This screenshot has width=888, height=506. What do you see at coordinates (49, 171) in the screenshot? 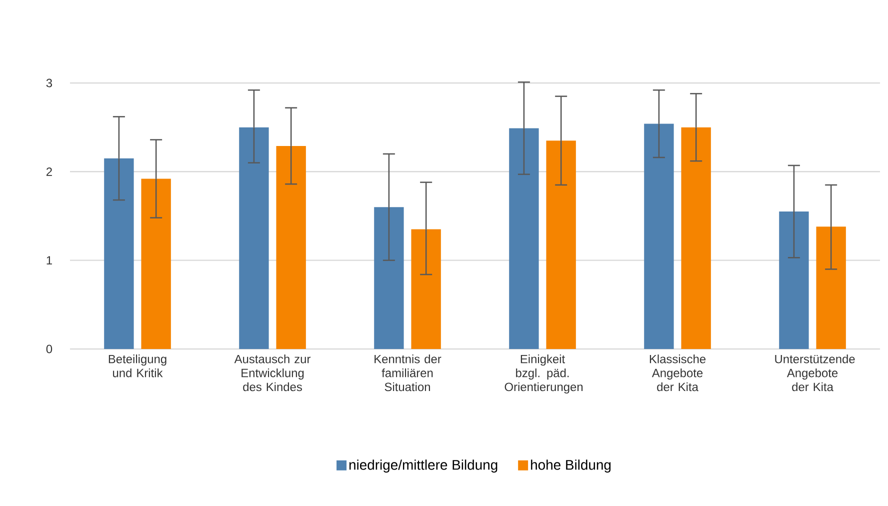
I see `y-tick-label: 2` at bounding box center [49, 171].